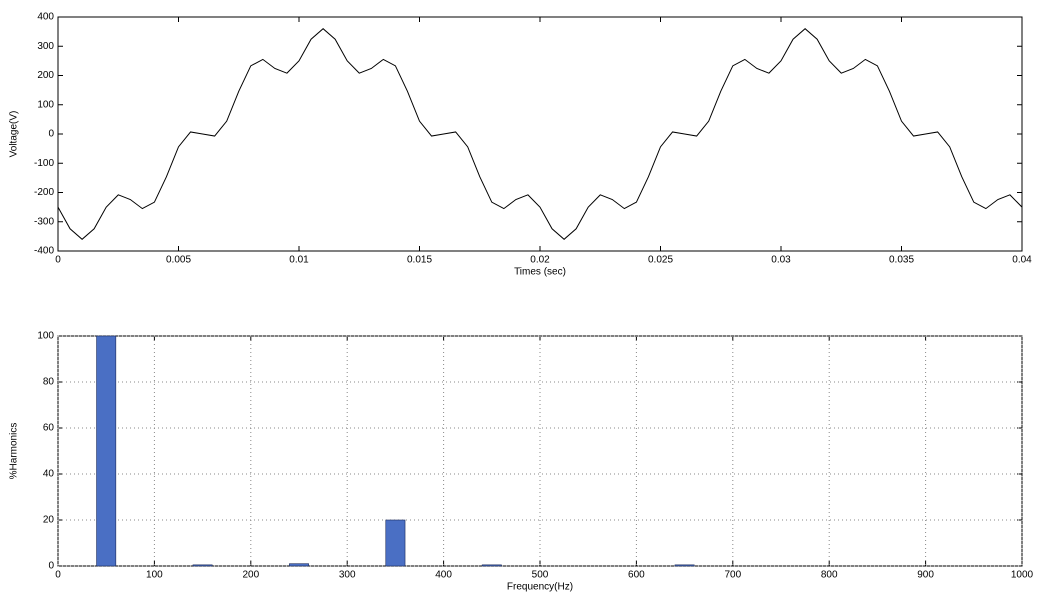 The width and height of the screenshot is (1038, 602). I want to click on x-tick-label: 600, so click(636, 575).